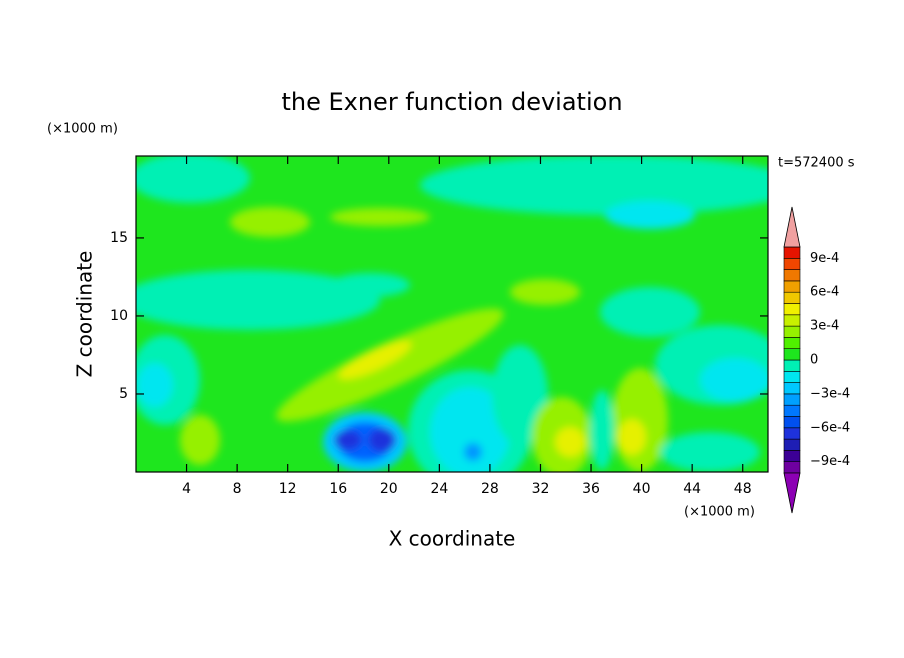 Image resolution: width=904 pixels, height=658 pixels. Describe the element at coordinates (830, 461) in the screenshot. I see `colorbar-label: −9e-4` at that location.